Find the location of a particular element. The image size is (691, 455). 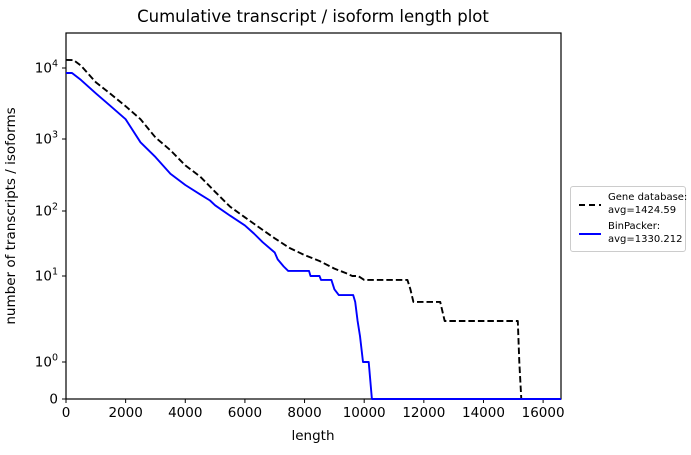

x-tick-label: 16000 is located at coordinates (543, 413).